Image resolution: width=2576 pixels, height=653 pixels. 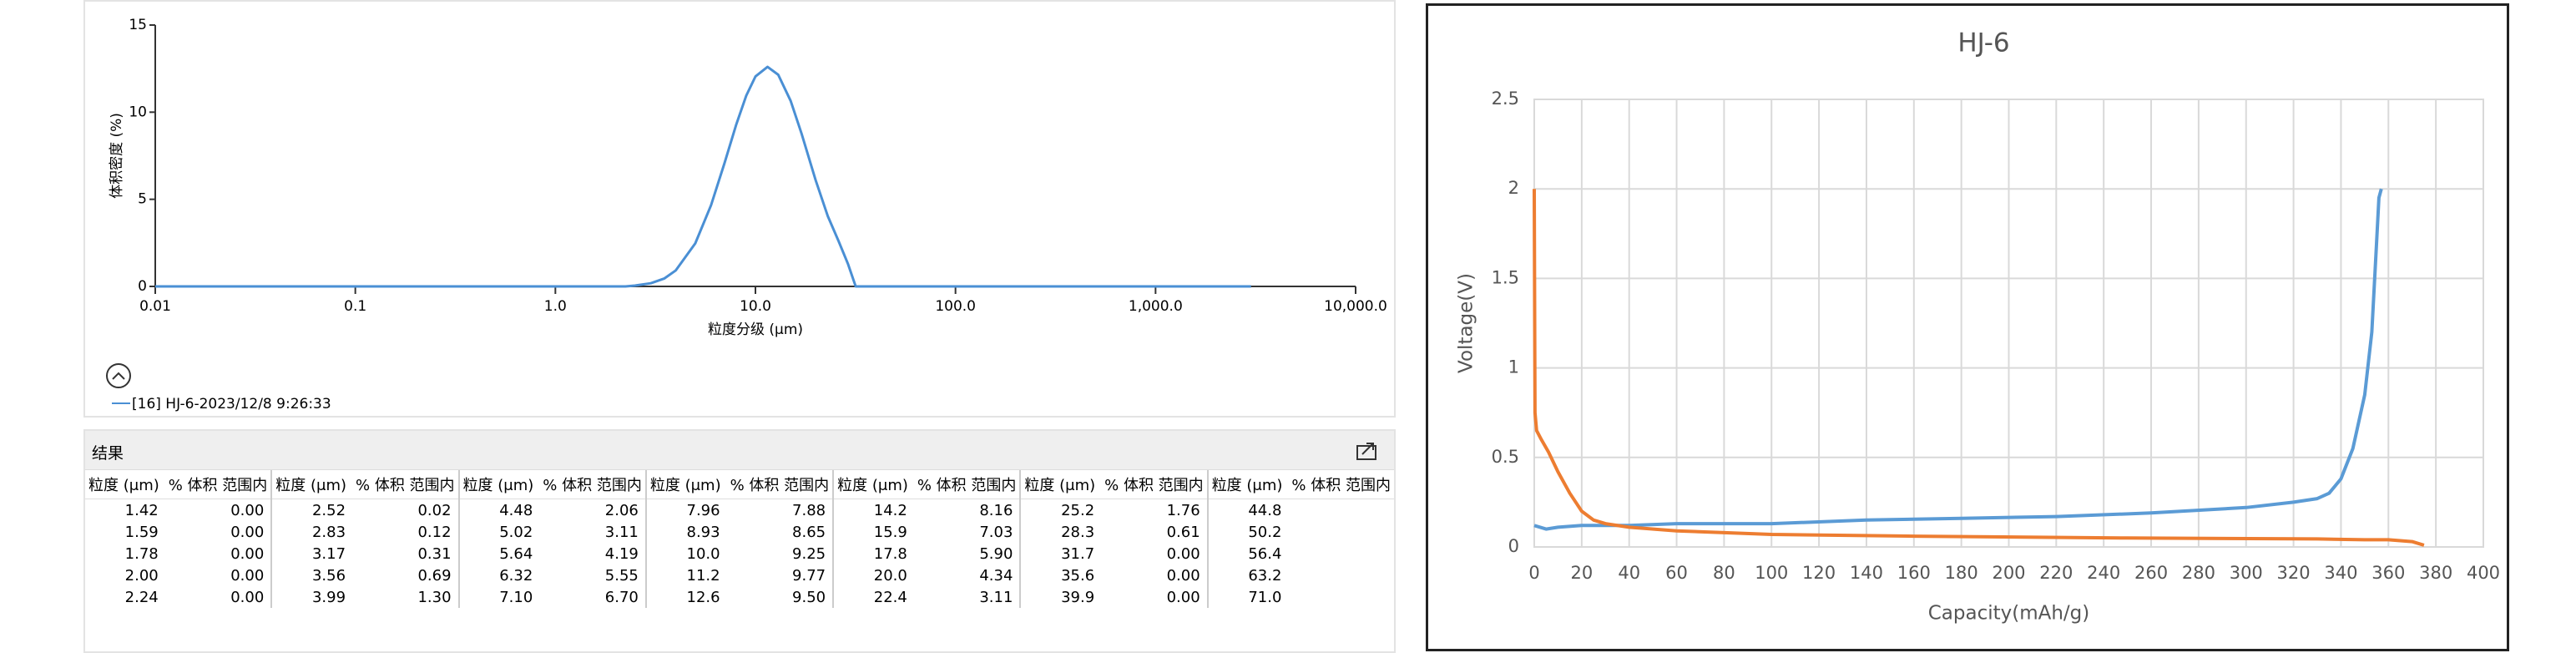 What do you see at coordinates (141, 553) in the screenshot?
I see `table-cell: 1.78` at bounding box center [141, 553].